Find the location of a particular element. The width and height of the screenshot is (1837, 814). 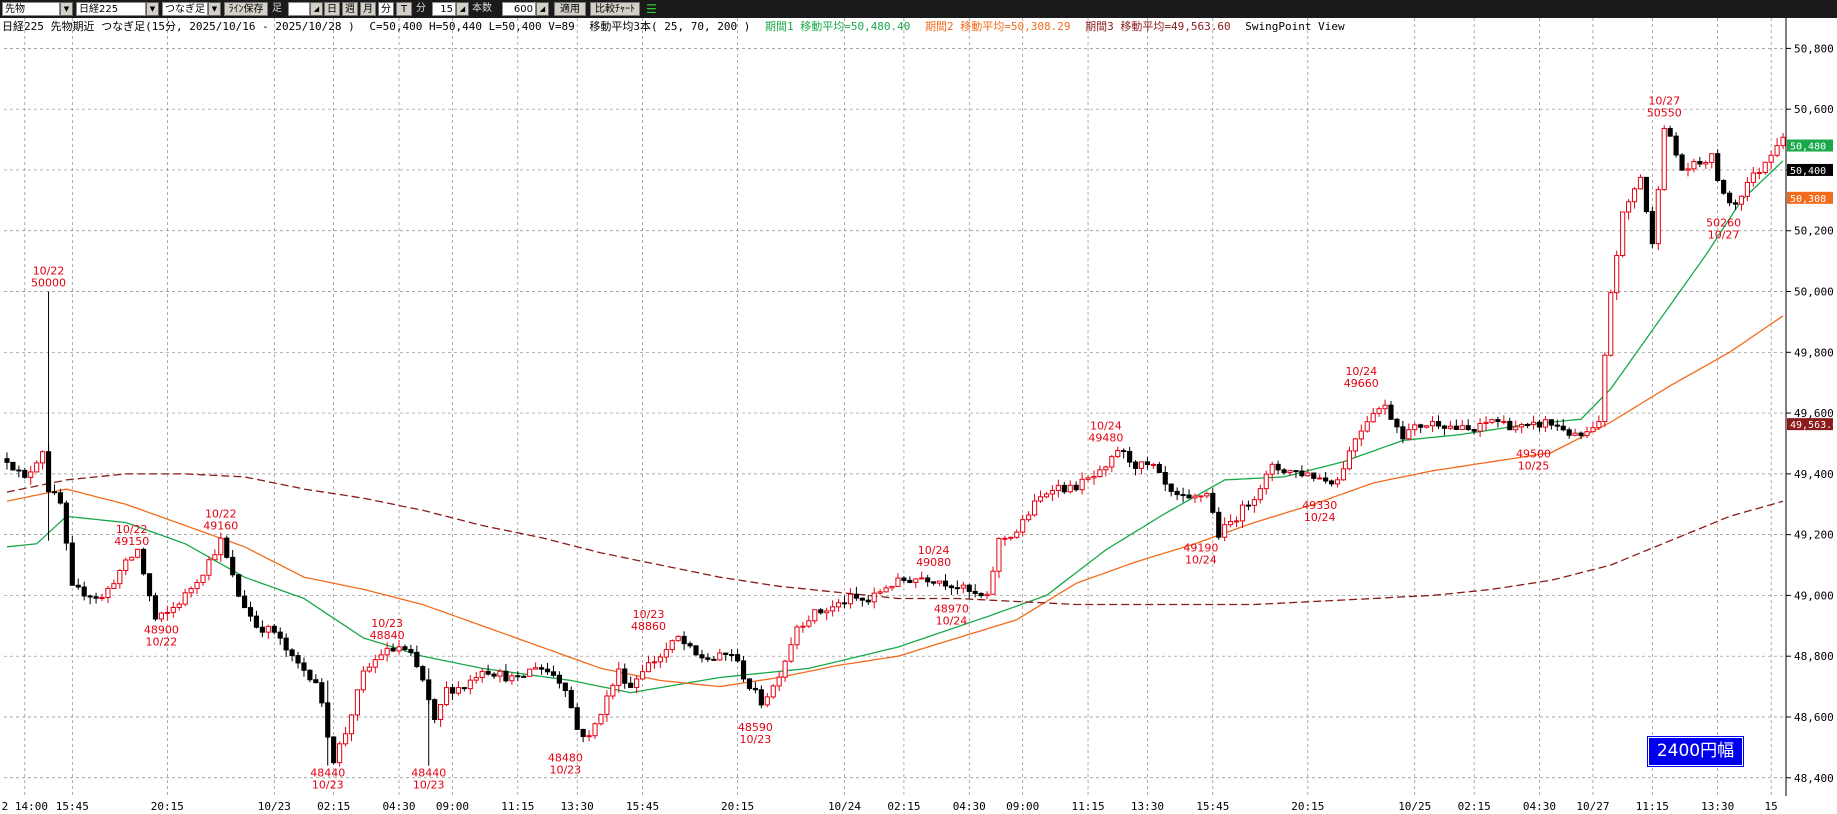

ashi-input is located at coordinates (299, 9).